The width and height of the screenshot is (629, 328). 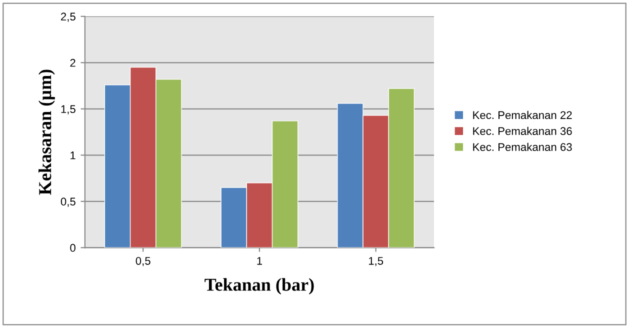 I want to click on legend-label: Kec. Pemakanan 22, so click(x=522, y=115).